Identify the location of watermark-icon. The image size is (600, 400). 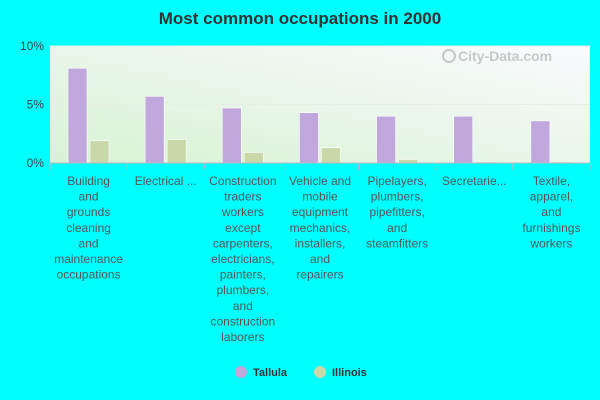
(449, 56).